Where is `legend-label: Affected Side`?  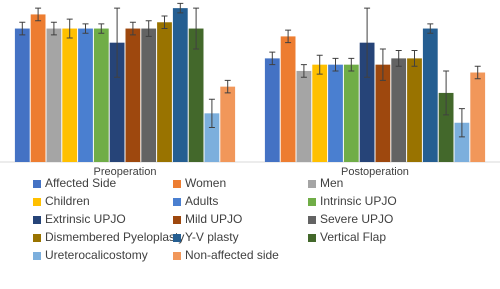
legend-label: Affected Side is located at coordinates (80, 183).